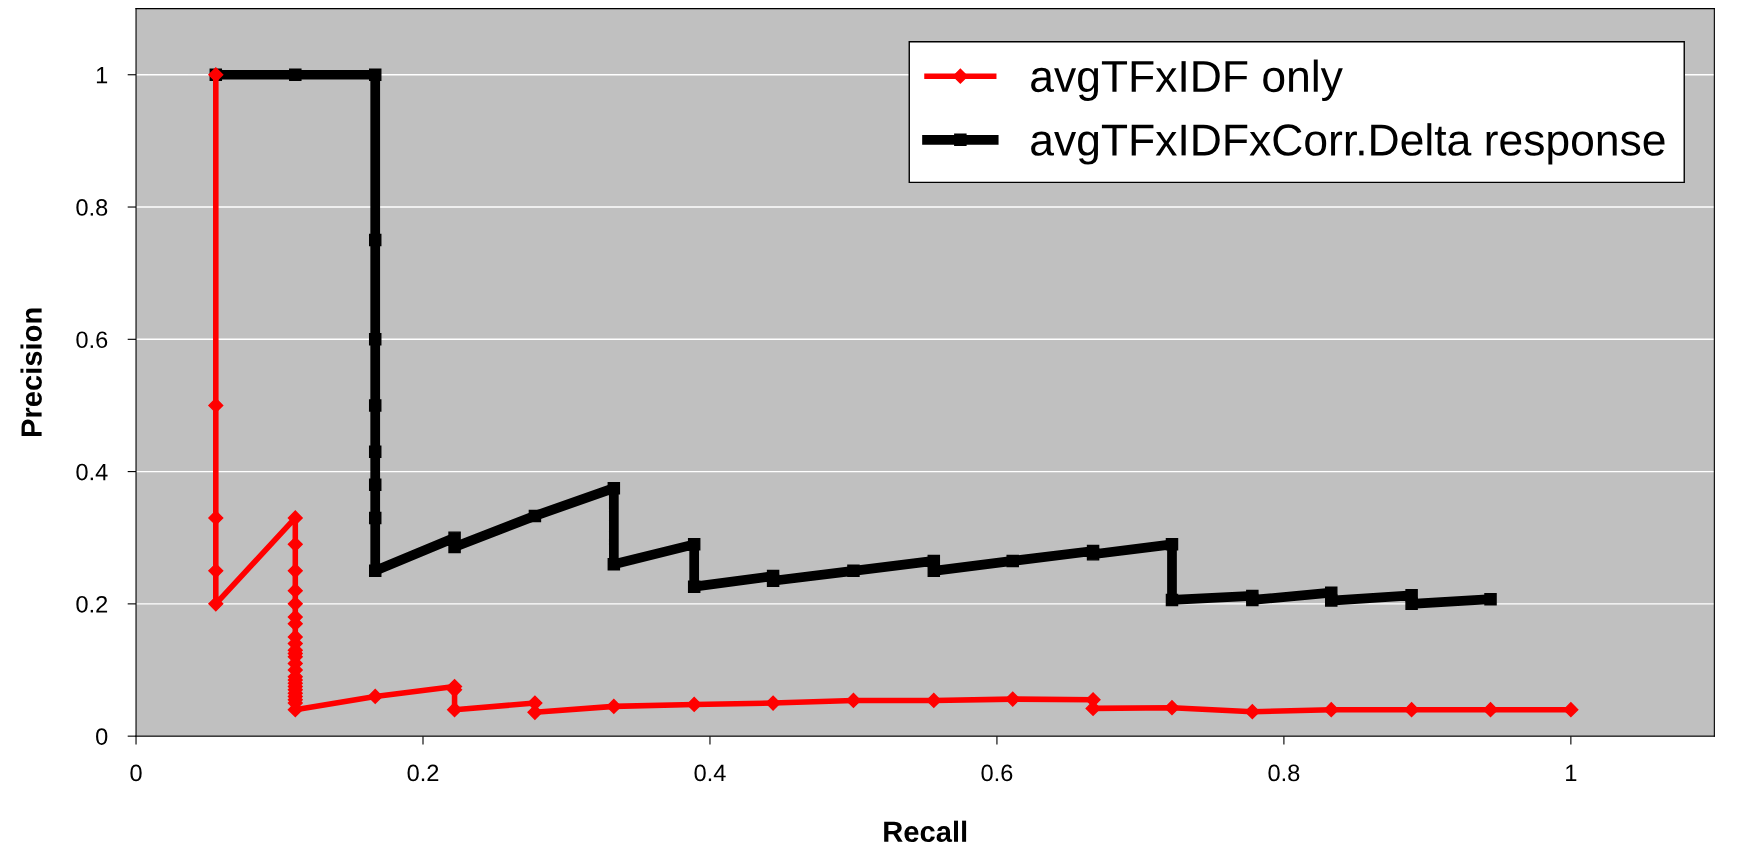  I want to click on y-tick-label: 0.4, so click(92, 472).